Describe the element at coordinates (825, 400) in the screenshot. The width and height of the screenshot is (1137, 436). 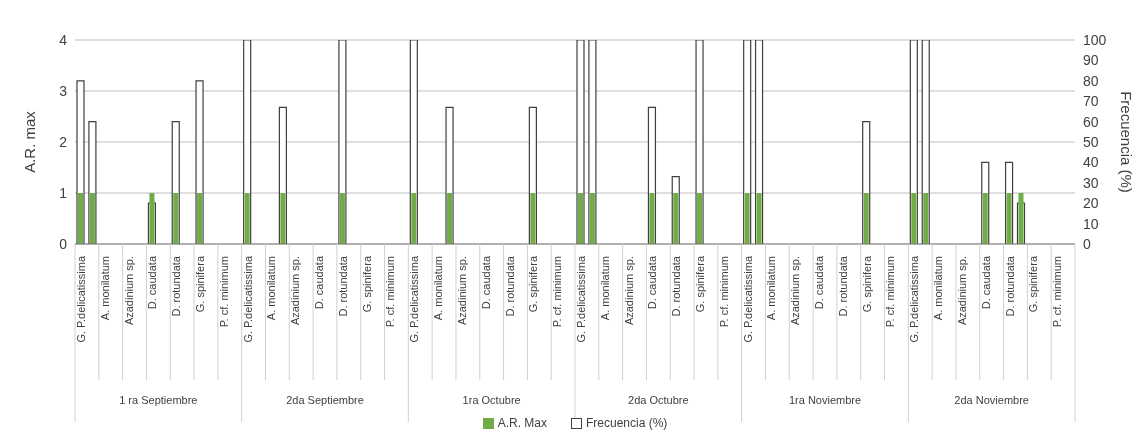
I see `text: 1ra Noviembre` at that location.